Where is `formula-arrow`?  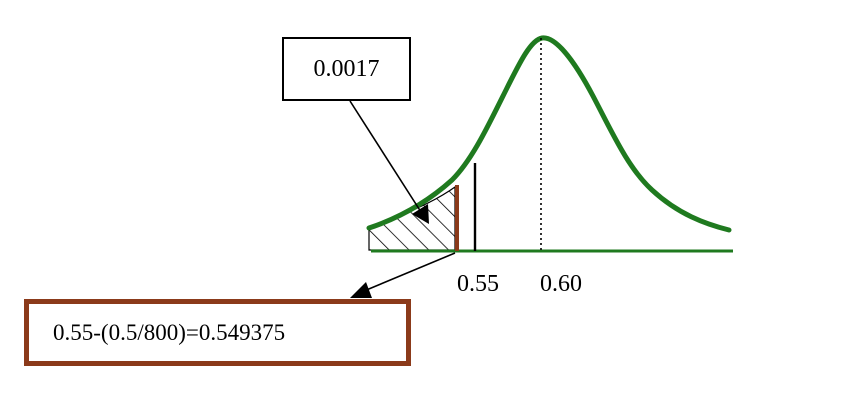
formula-arrow is located at coordinates (409, 272).